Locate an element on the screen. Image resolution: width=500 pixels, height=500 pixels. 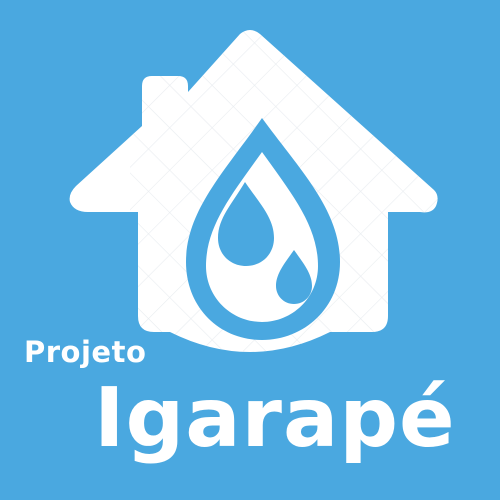
brand-prefix: Projeto is located at coordinates (85, 352).